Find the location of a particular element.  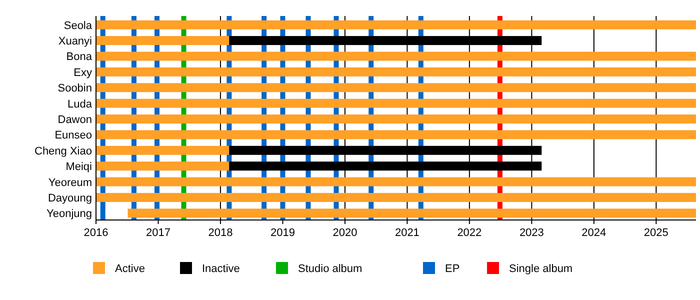

y-tick-label: Yeonjung is located at coordinates (69, 214).